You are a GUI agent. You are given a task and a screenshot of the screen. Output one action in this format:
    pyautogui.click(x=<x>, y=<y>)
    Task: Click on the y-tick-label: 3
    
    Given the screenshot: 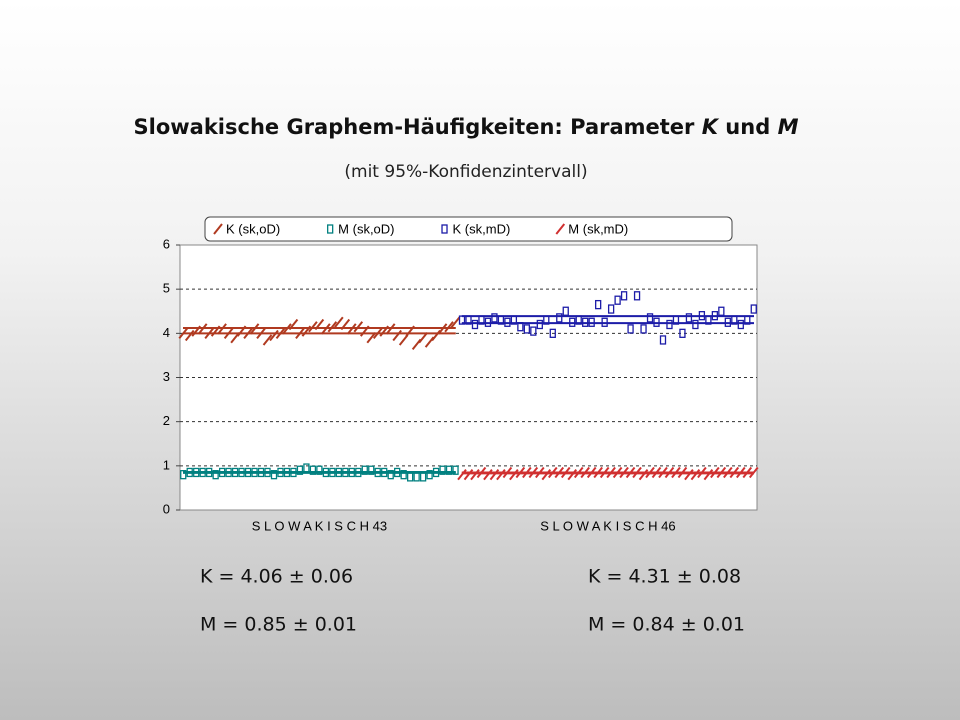 What is the action you would take?
    pyautogui.click(x=166, y=376)
    